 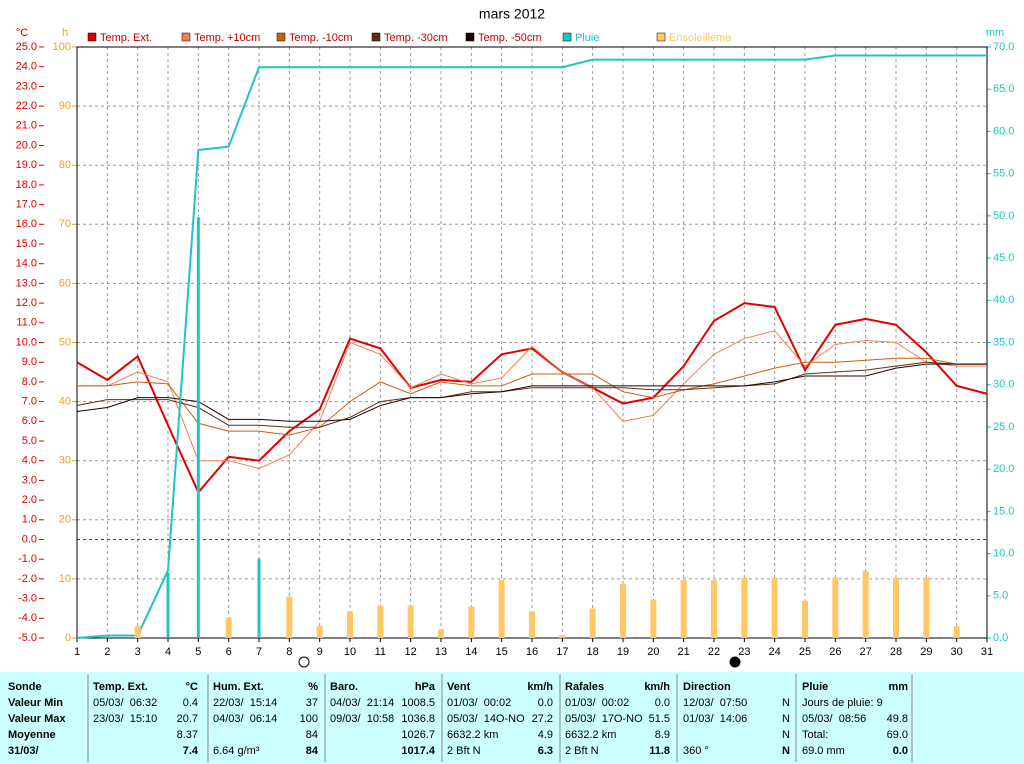 What do you see at coordinates (815, 687) in the screenshot?
I see `column-title: Pluie` at bounding box center [815, 687].